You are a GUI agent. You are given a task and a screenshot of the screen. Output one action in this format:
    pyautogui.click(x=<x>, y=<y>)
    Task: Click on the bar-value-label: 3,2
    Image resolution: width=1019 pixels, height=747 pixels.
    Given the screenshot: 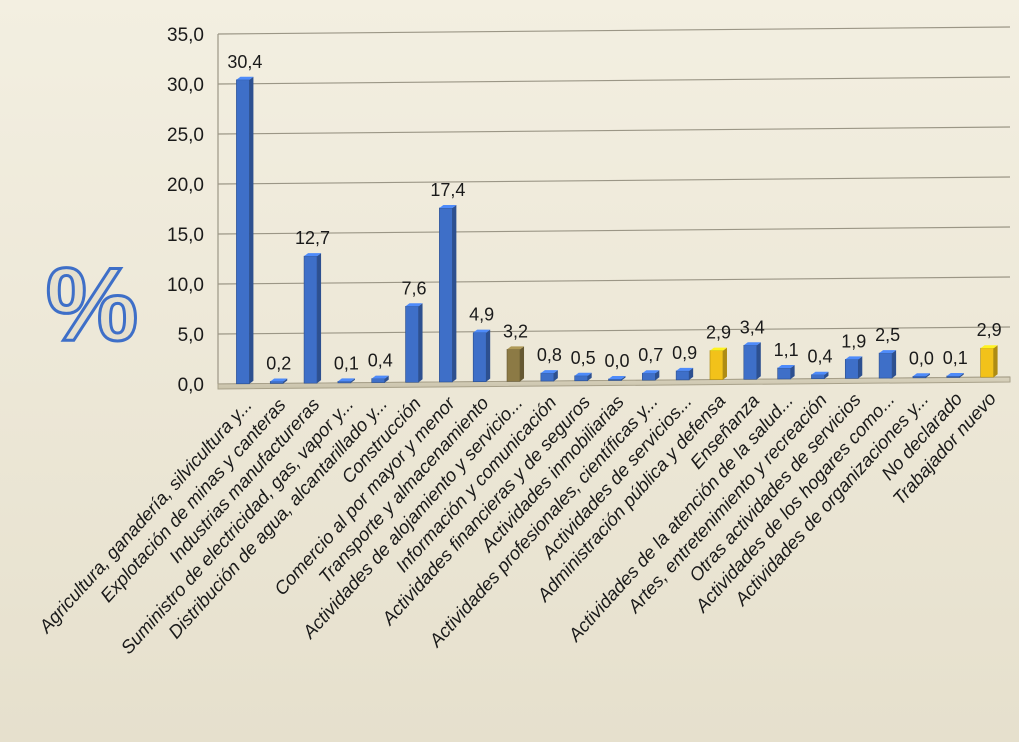 What is the action you would take?
    pyautogui.click(x=515, y=331)
    